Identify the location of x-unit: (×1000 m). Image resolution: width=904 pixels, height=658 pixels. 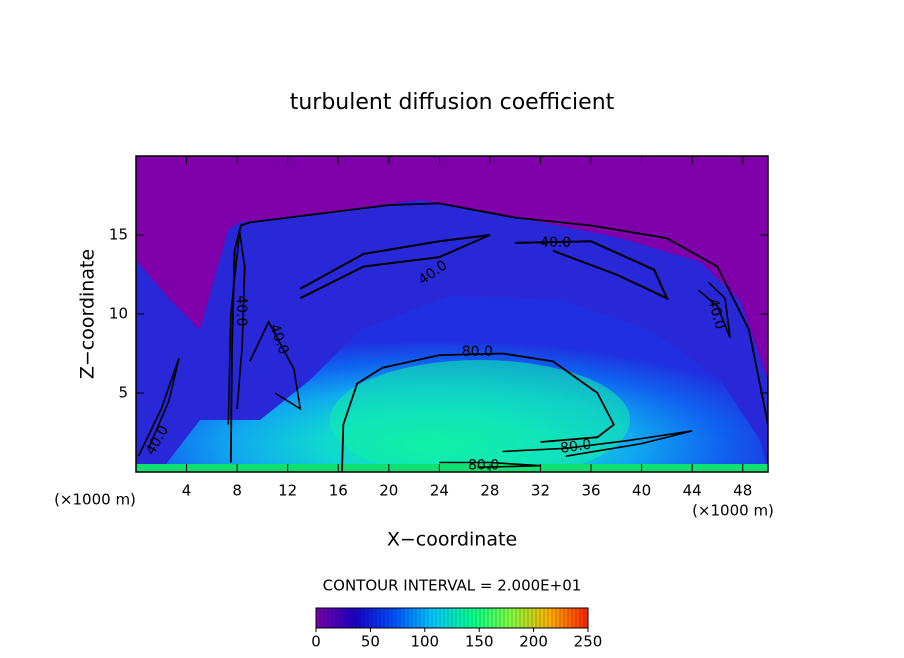
(733, 511).